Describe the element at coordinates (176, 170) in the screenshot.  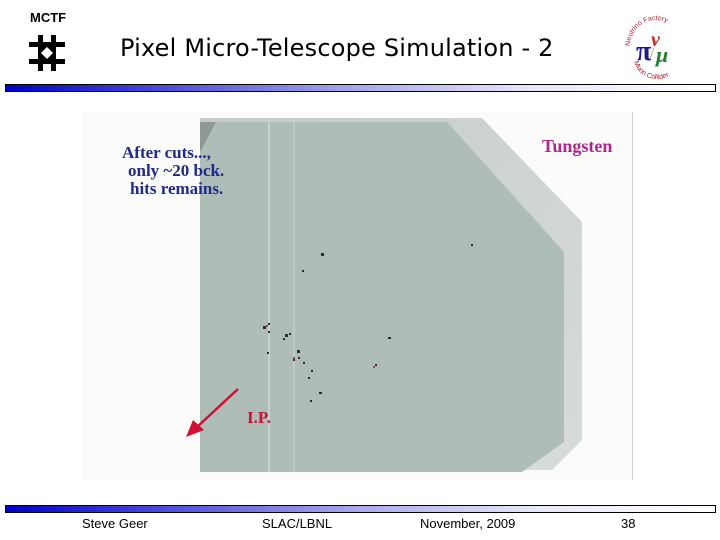
I see `annotation-cuts-line-2: only ~20 bck.` at that location.